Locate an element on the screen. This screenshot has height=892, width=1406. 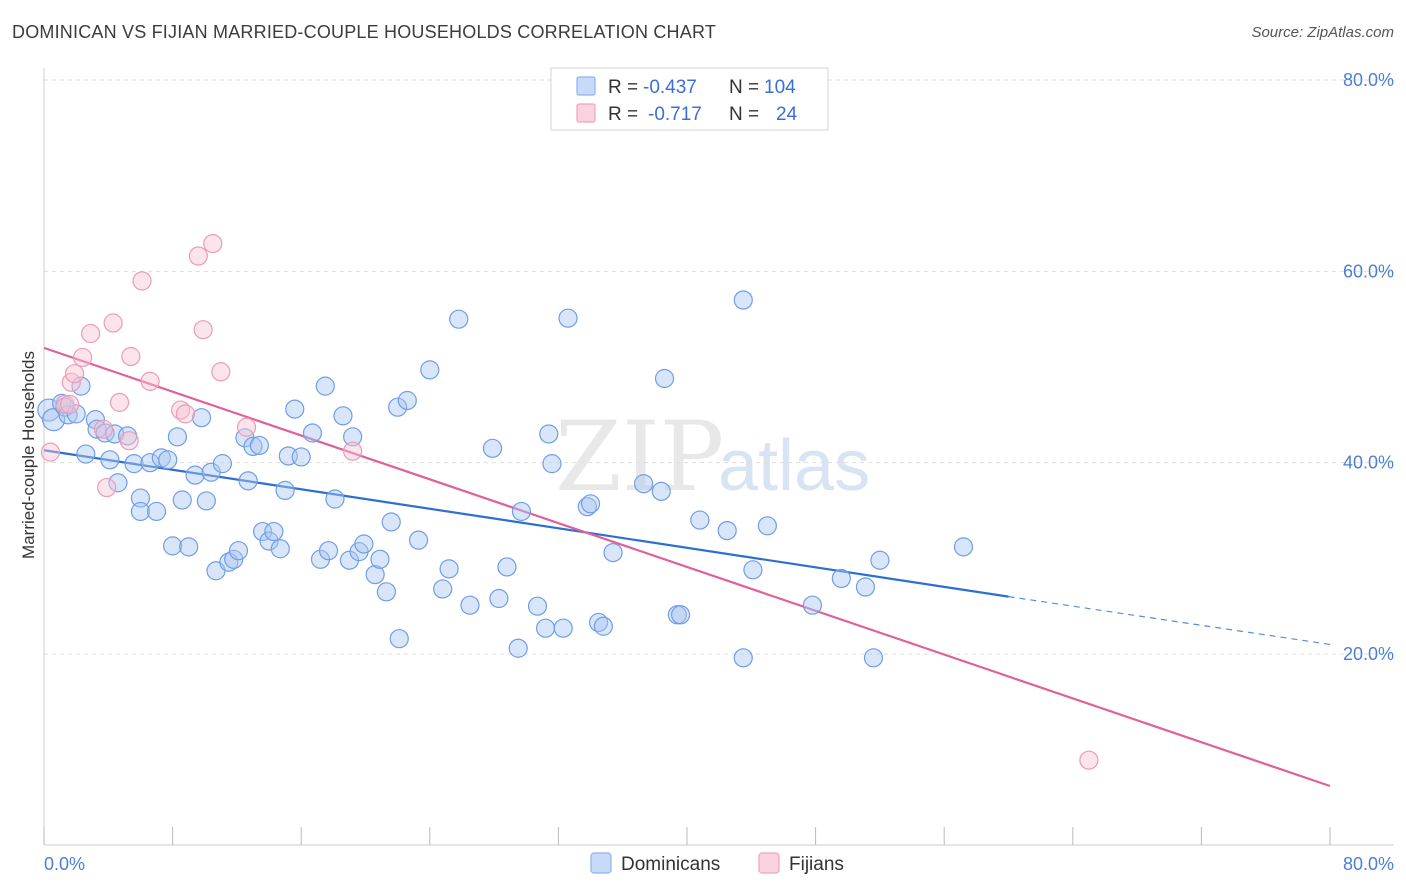
legend-r-label-dominicans: R = is located at coordinates (623, 87).